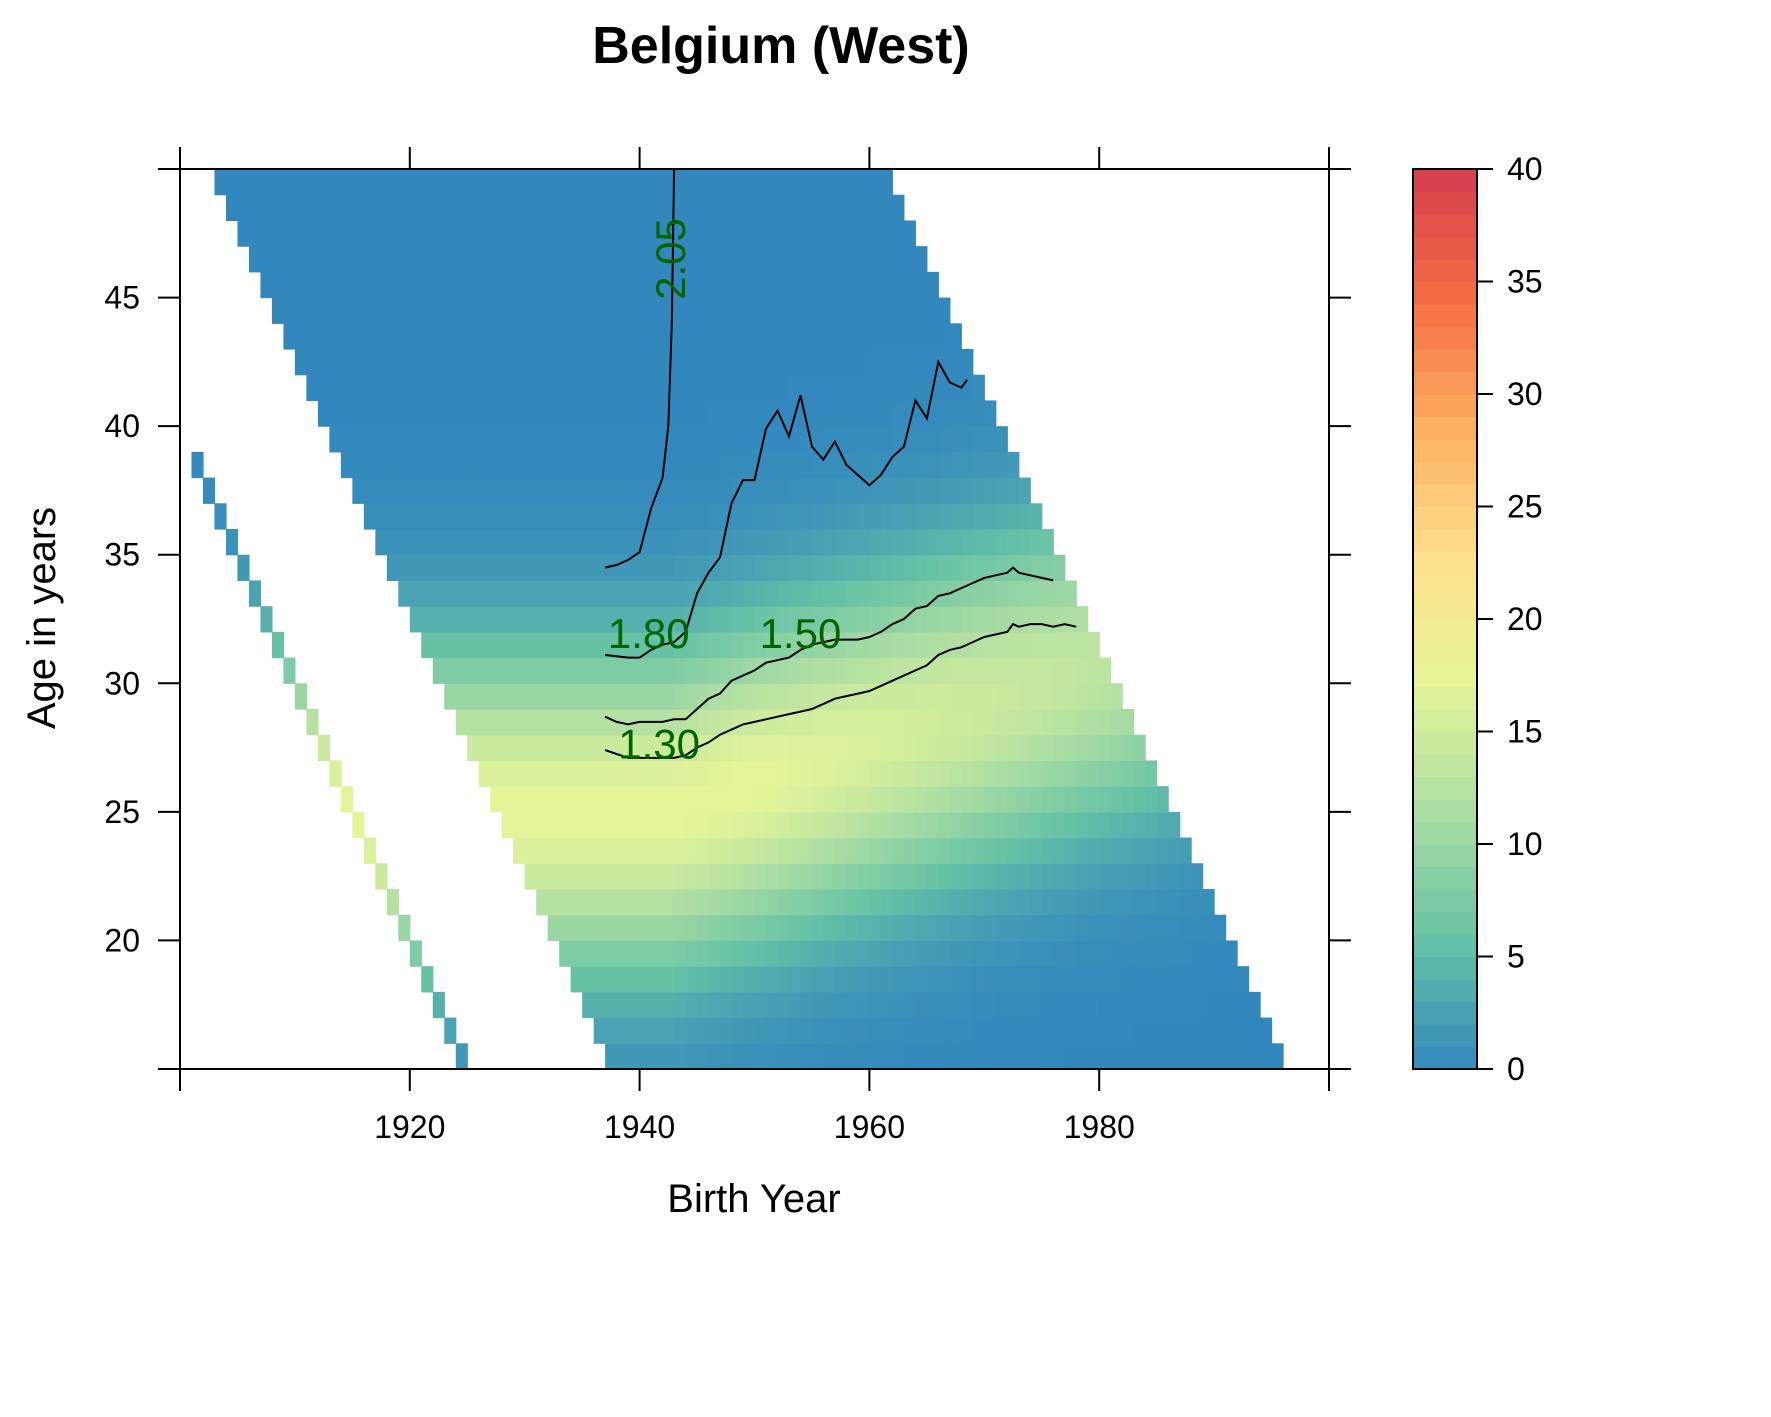 The height and width of the screenshot is (1417, 1771). Describe the element at coordinates (724, 493) in the screenshot. I see `contour-labels: 2.051.80 1.501.30` at that location.